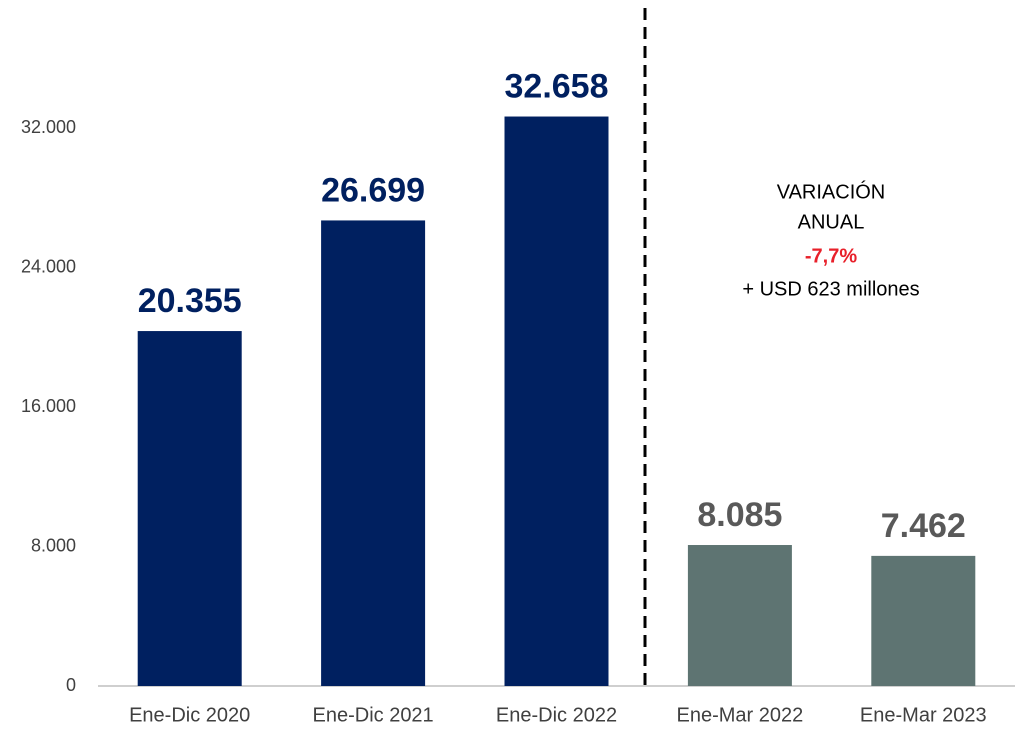  I want to click on y-tick-label: 0, so click(71, 685).